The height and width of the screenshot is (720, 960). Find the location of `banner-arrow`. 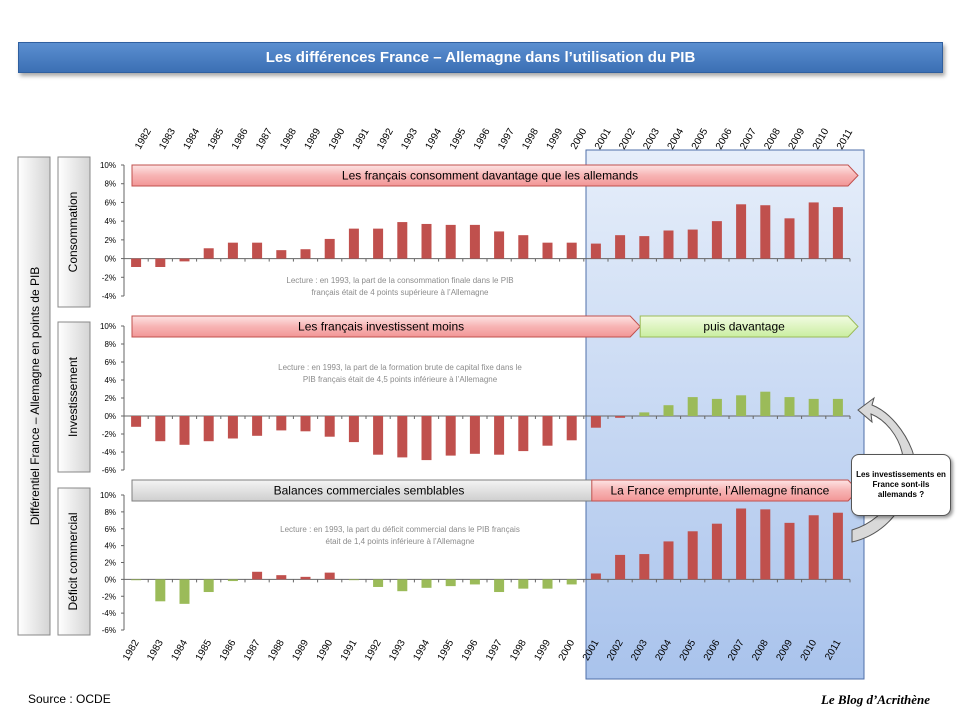

banner-arrow is located at coordinates (495, 175).